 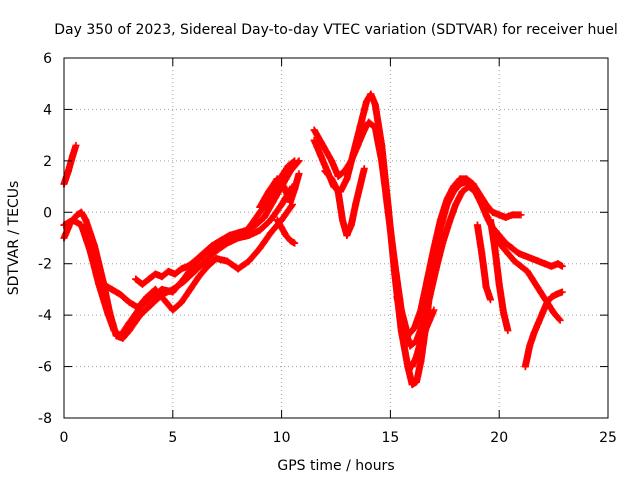 I want to click on x-tick-label: 15, so click(x=390, y=438).